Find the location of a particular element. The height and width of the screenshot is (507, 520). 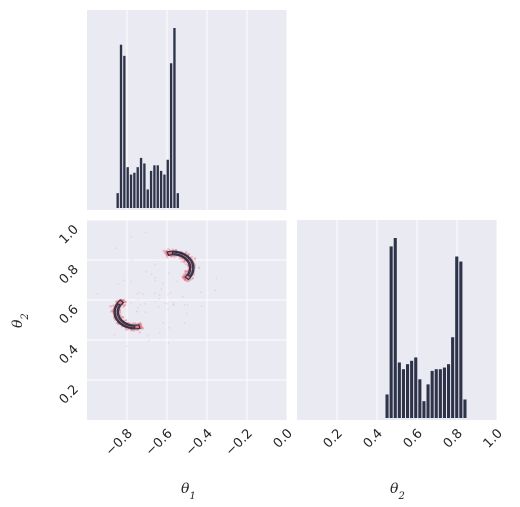

hist-theta2-bars is located at coordinates (426, 328).